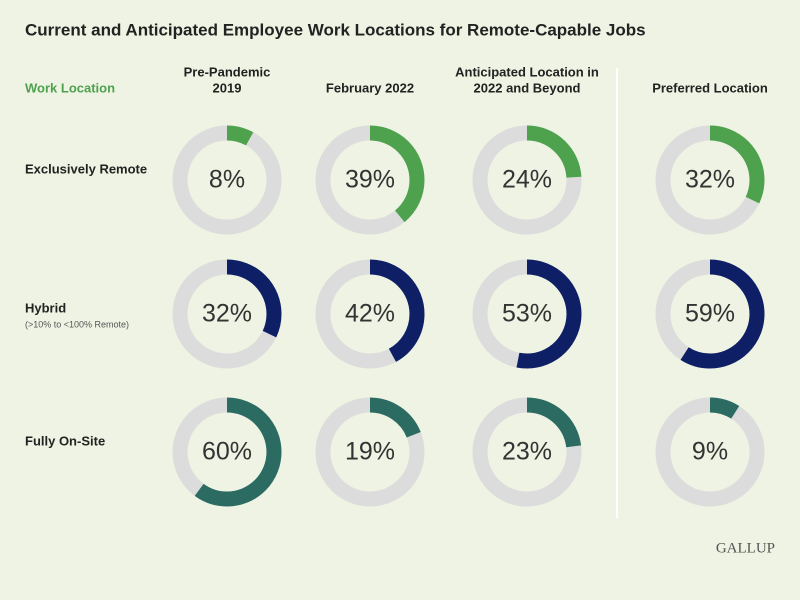 The height and width of the screenshot is (600, 800). I want to click on value-label: 9%, so click(710, 452).